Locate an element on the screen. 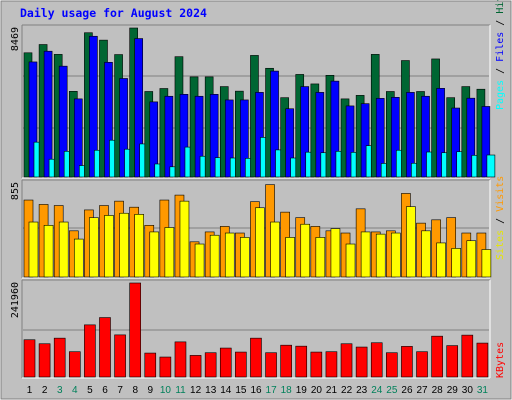 The image size is (512, 400). x-tick-label-day-27: 27 is located at coordinates (423, 390).